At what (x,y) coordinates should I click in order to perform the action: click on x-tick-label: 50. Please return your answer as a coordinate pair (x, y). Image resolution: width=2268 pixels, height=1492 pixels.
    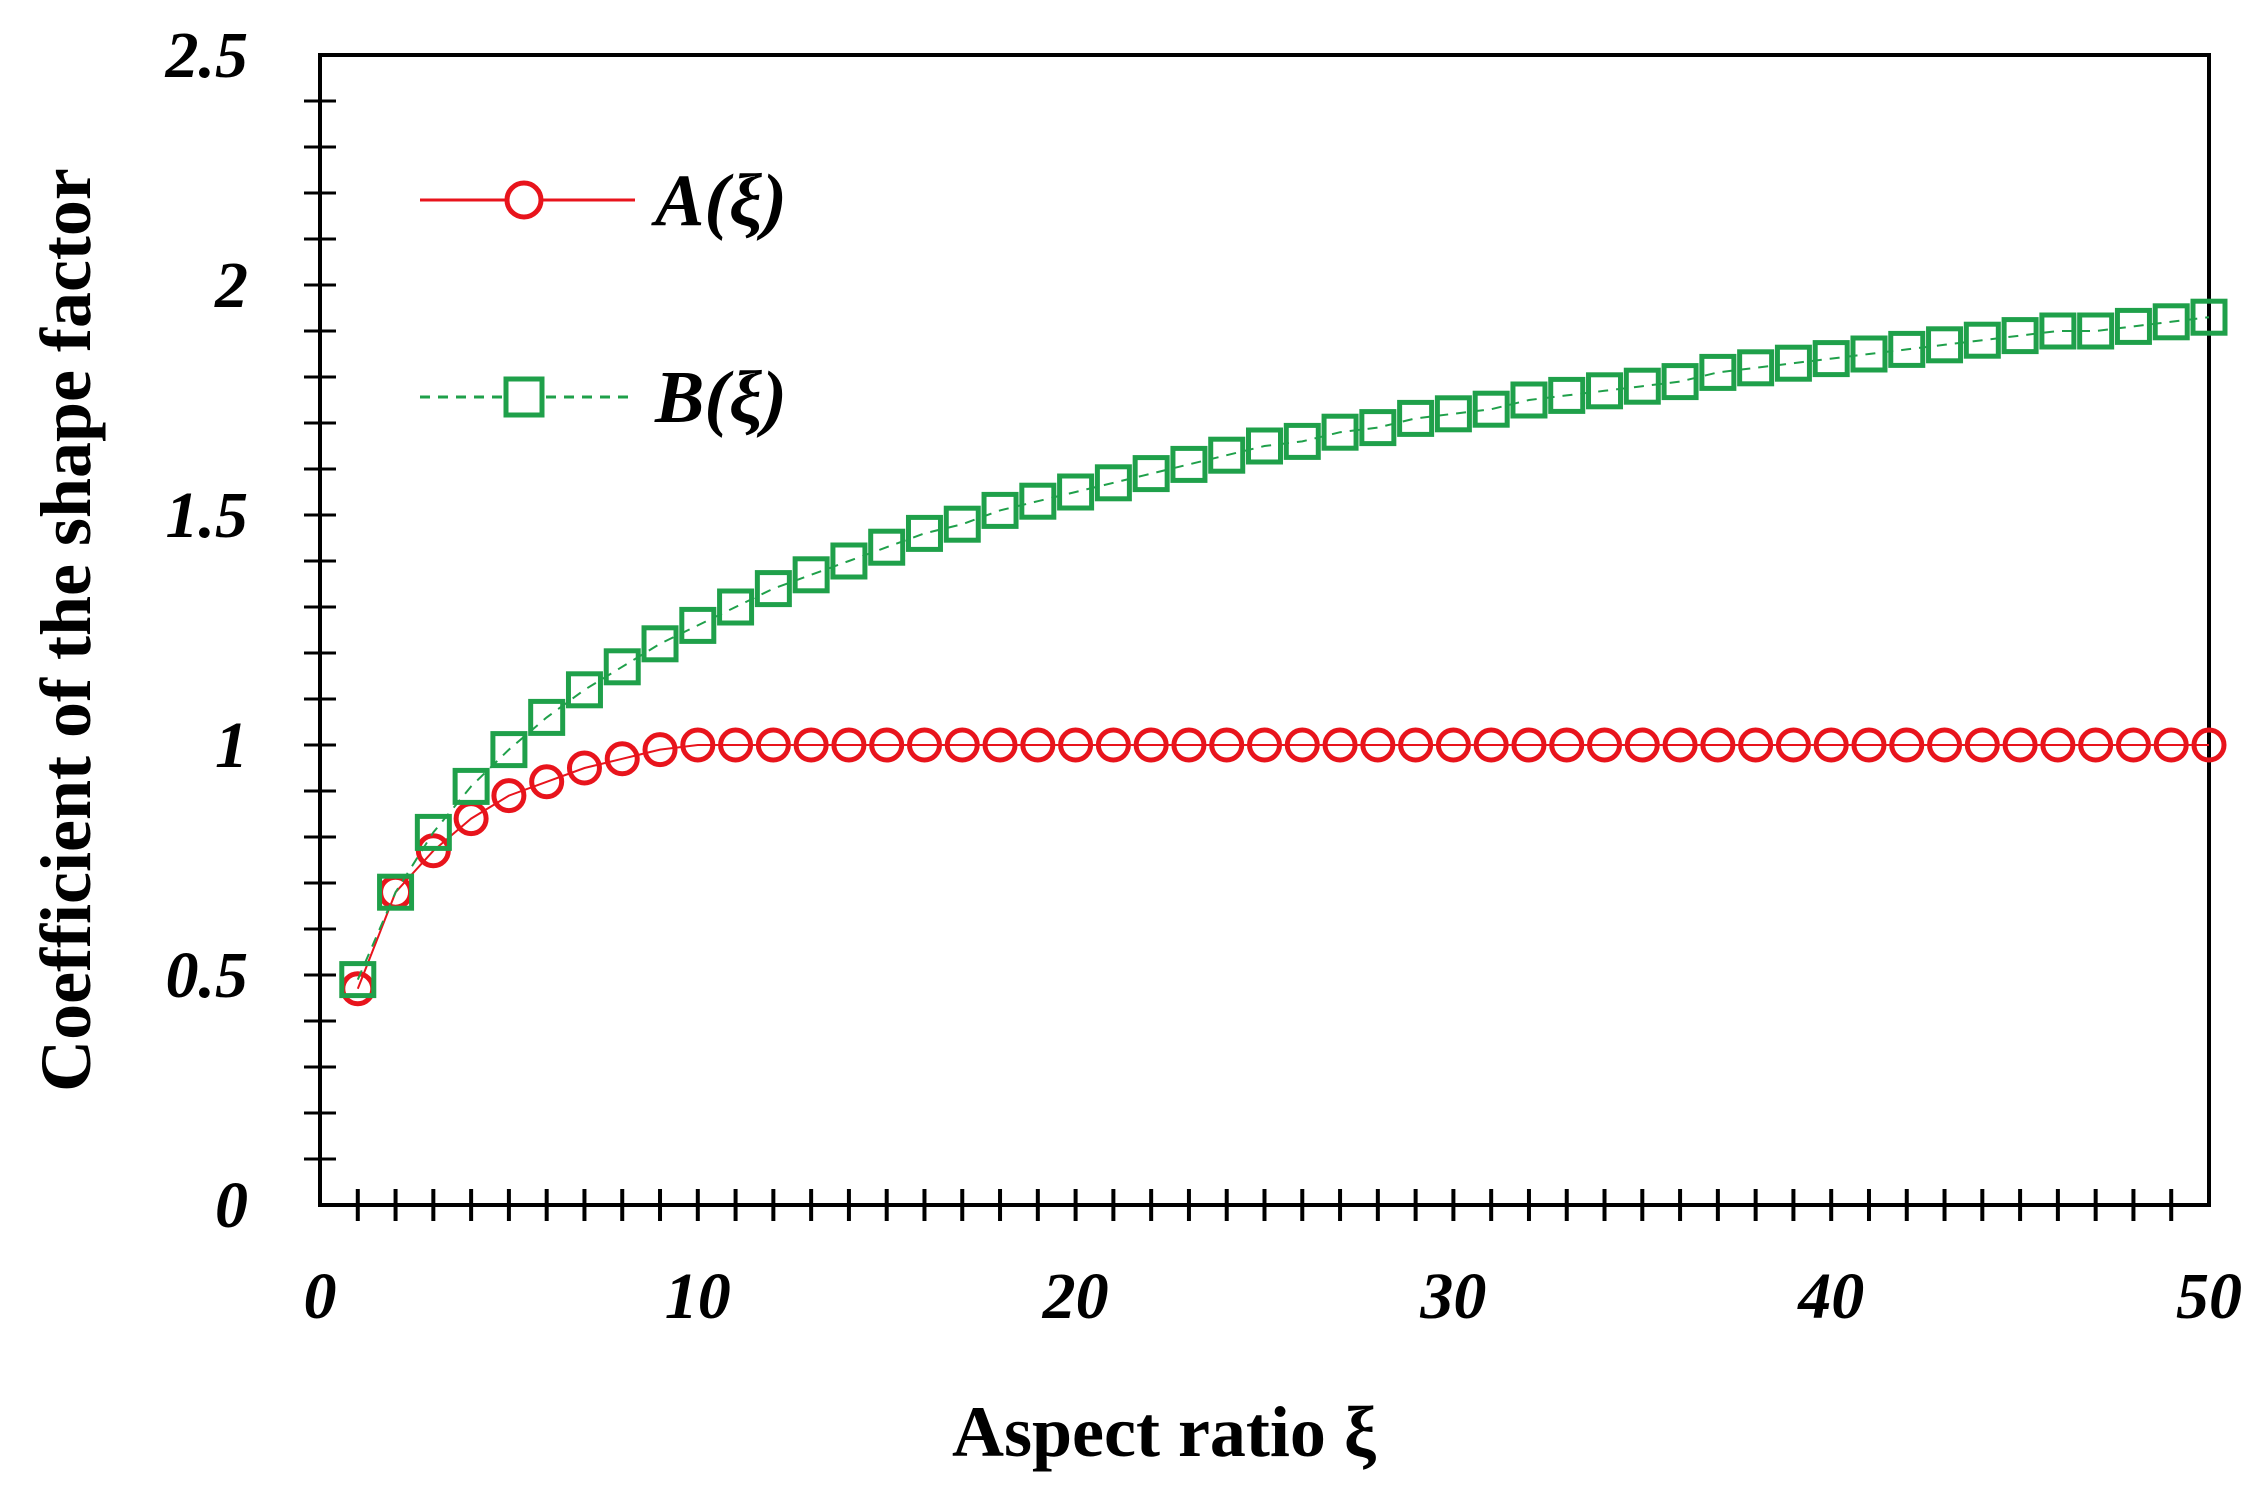
    Looking at the image, I should click on (2209, 1296).